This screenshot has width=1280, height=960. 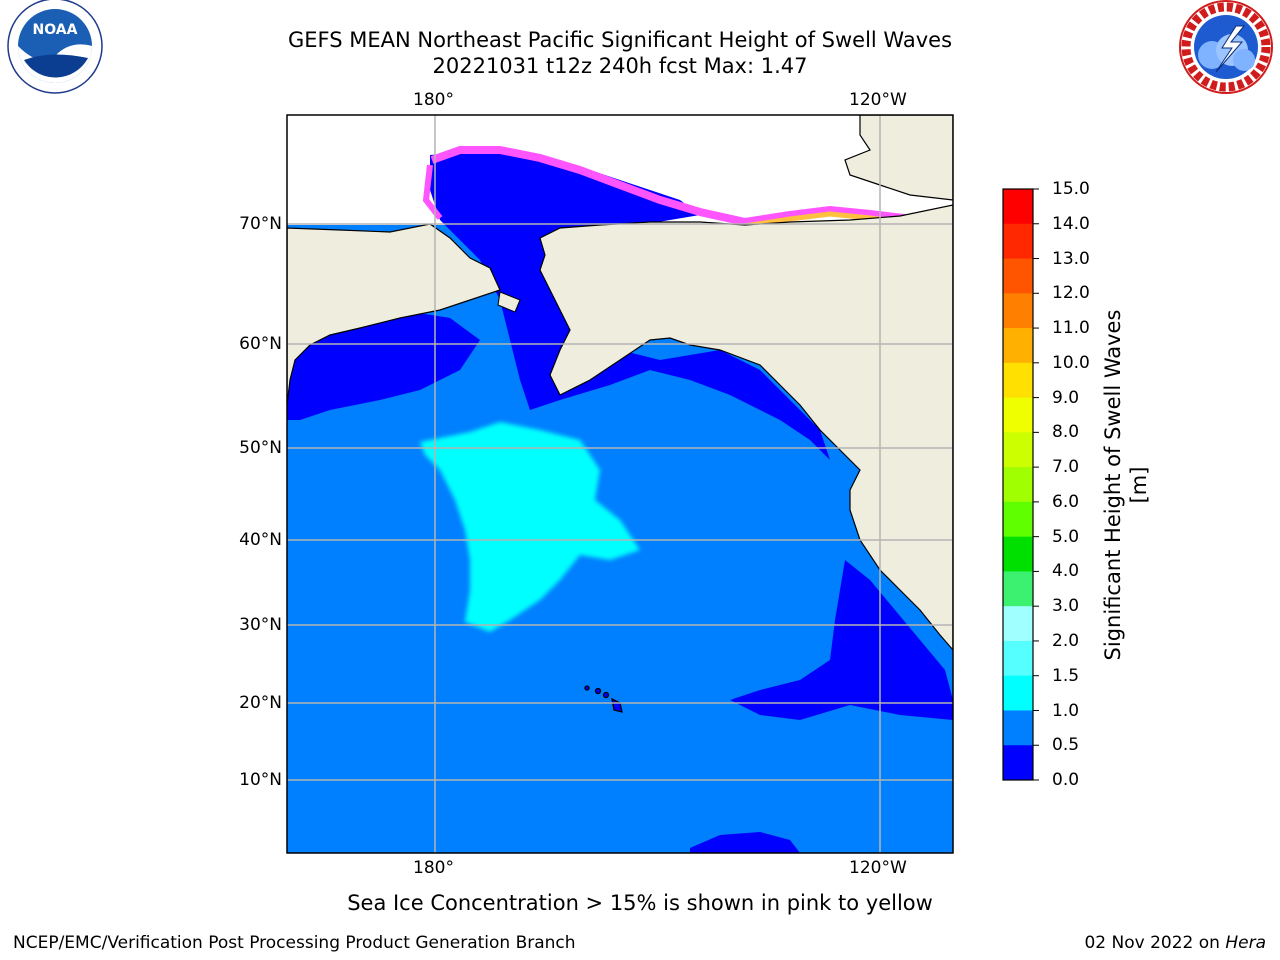 I want to click on sea-ice-edge, so click(x=691, y=189).